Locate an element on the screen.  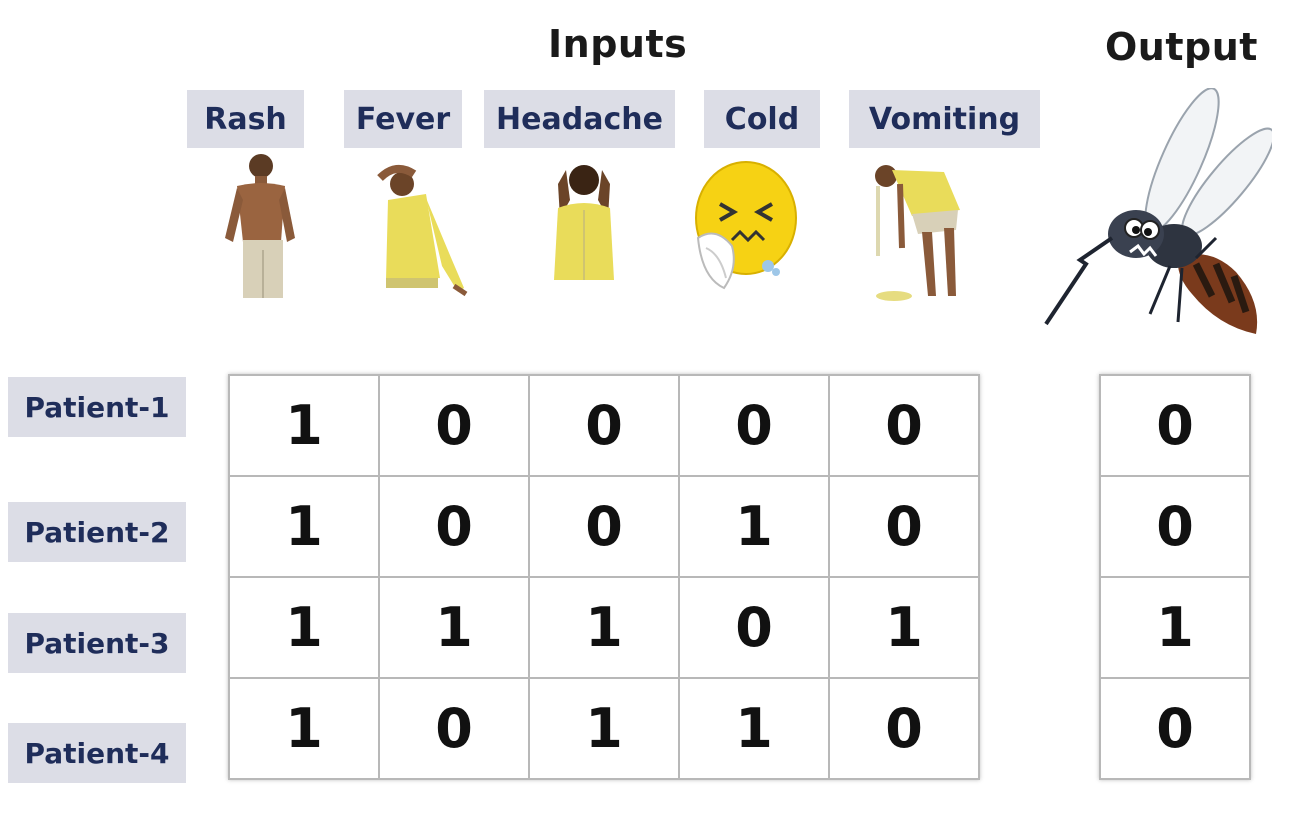
fever-man-icon is located at coordinates (418, 230).